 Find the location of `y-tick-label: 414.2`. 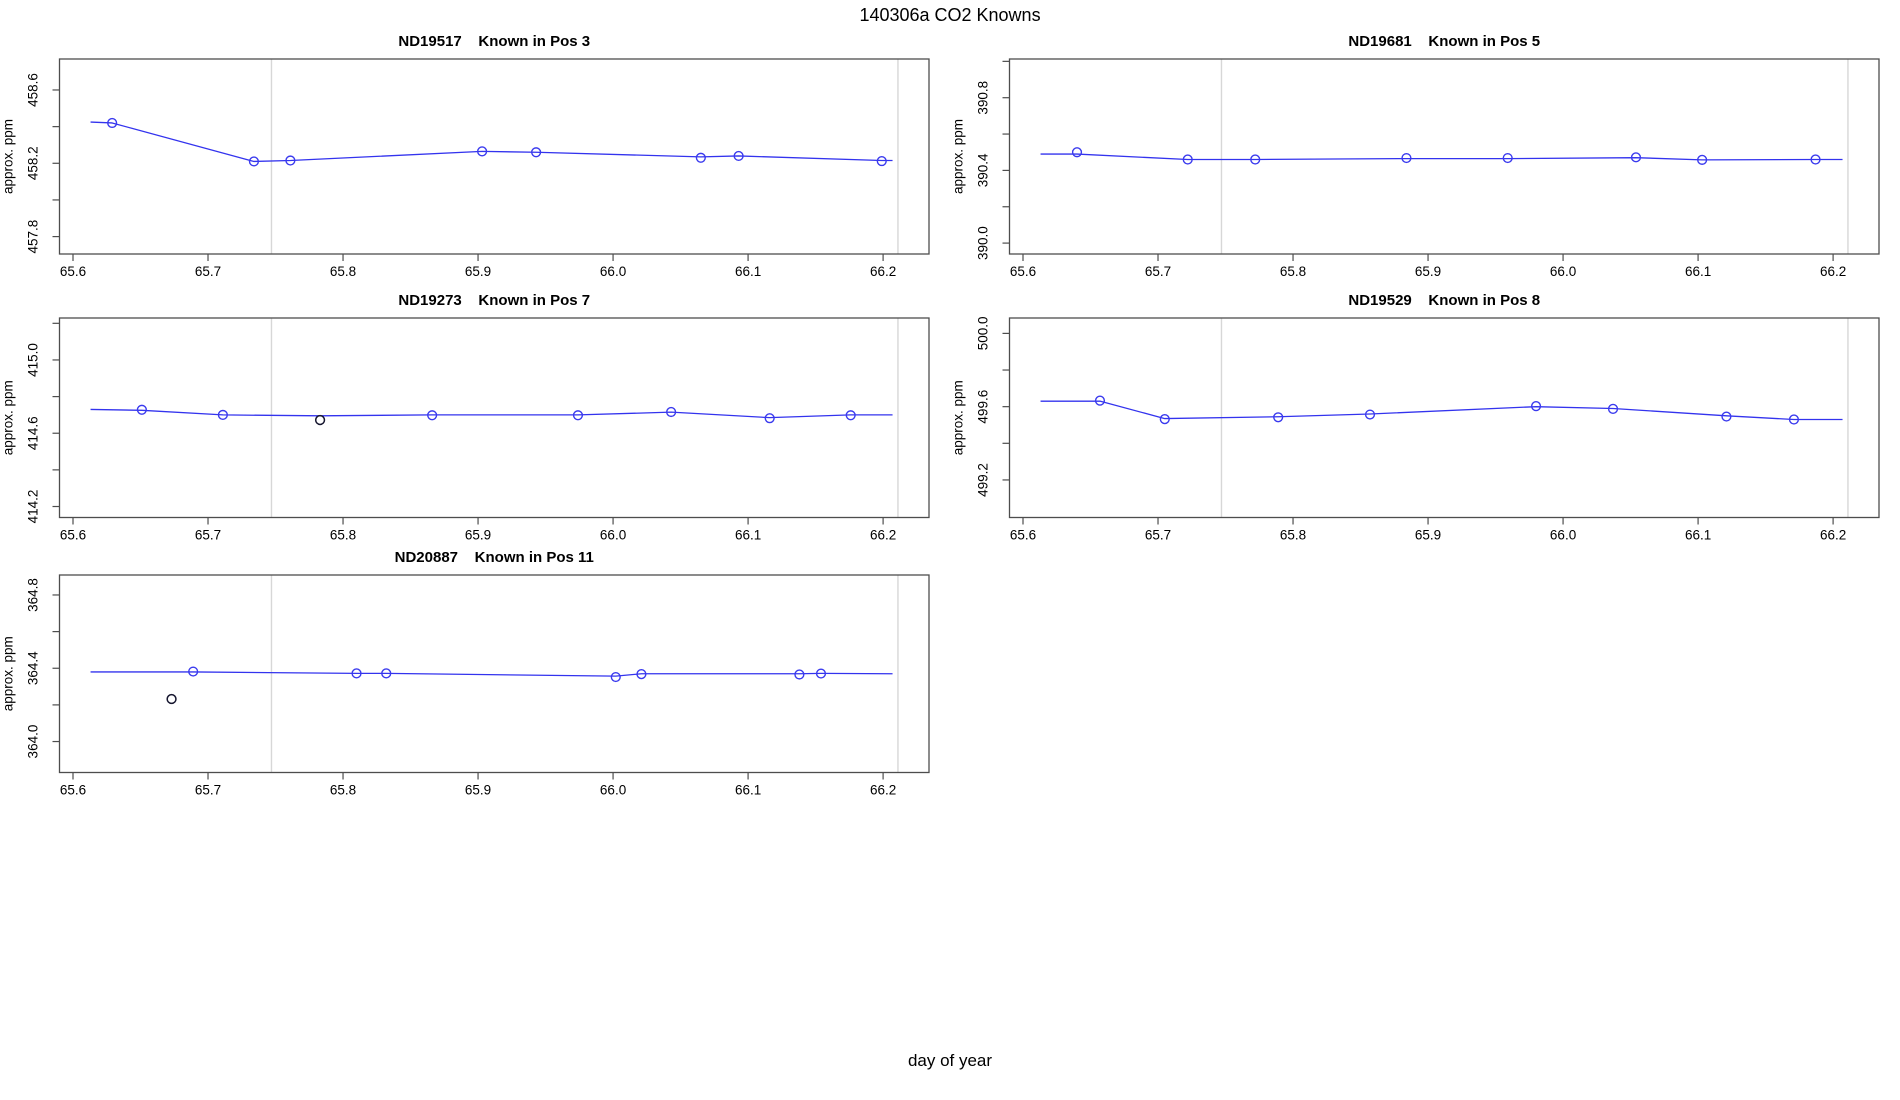

y-tick-label: 414.2 is located at coordinates (33, 507).